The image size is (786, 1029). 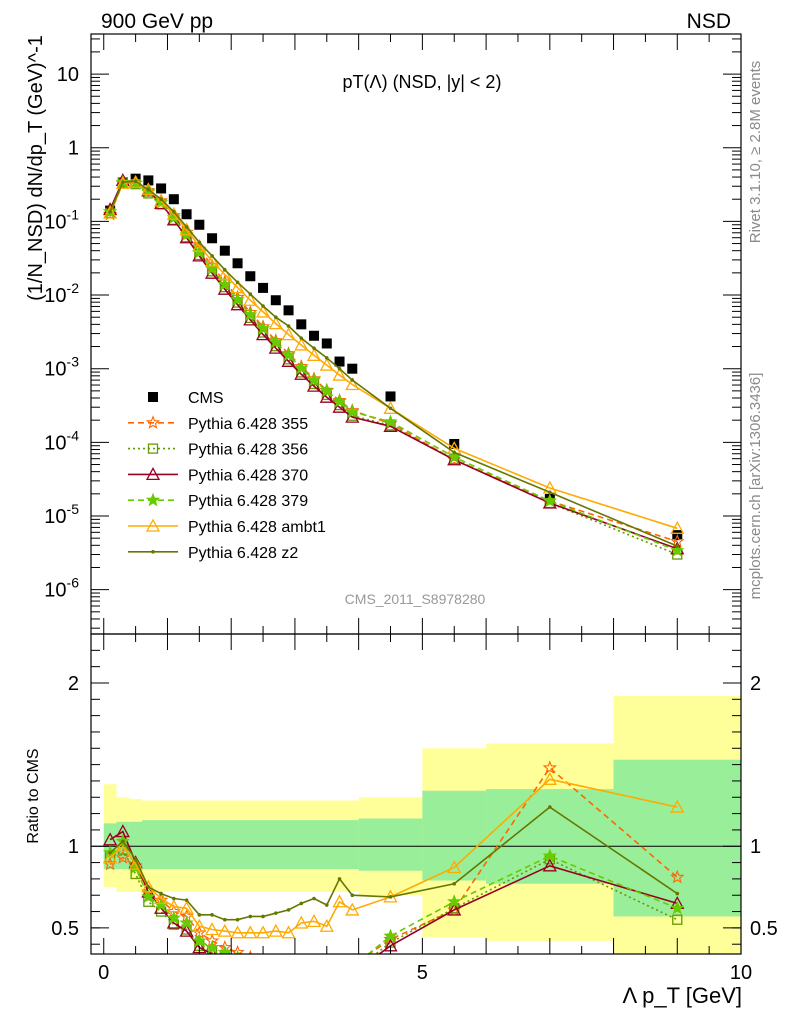 What do you see at coordinates (61, 219) in the screenshot?
I see `main-y-tick-label: 10-1` at bounding box center [61, 219].